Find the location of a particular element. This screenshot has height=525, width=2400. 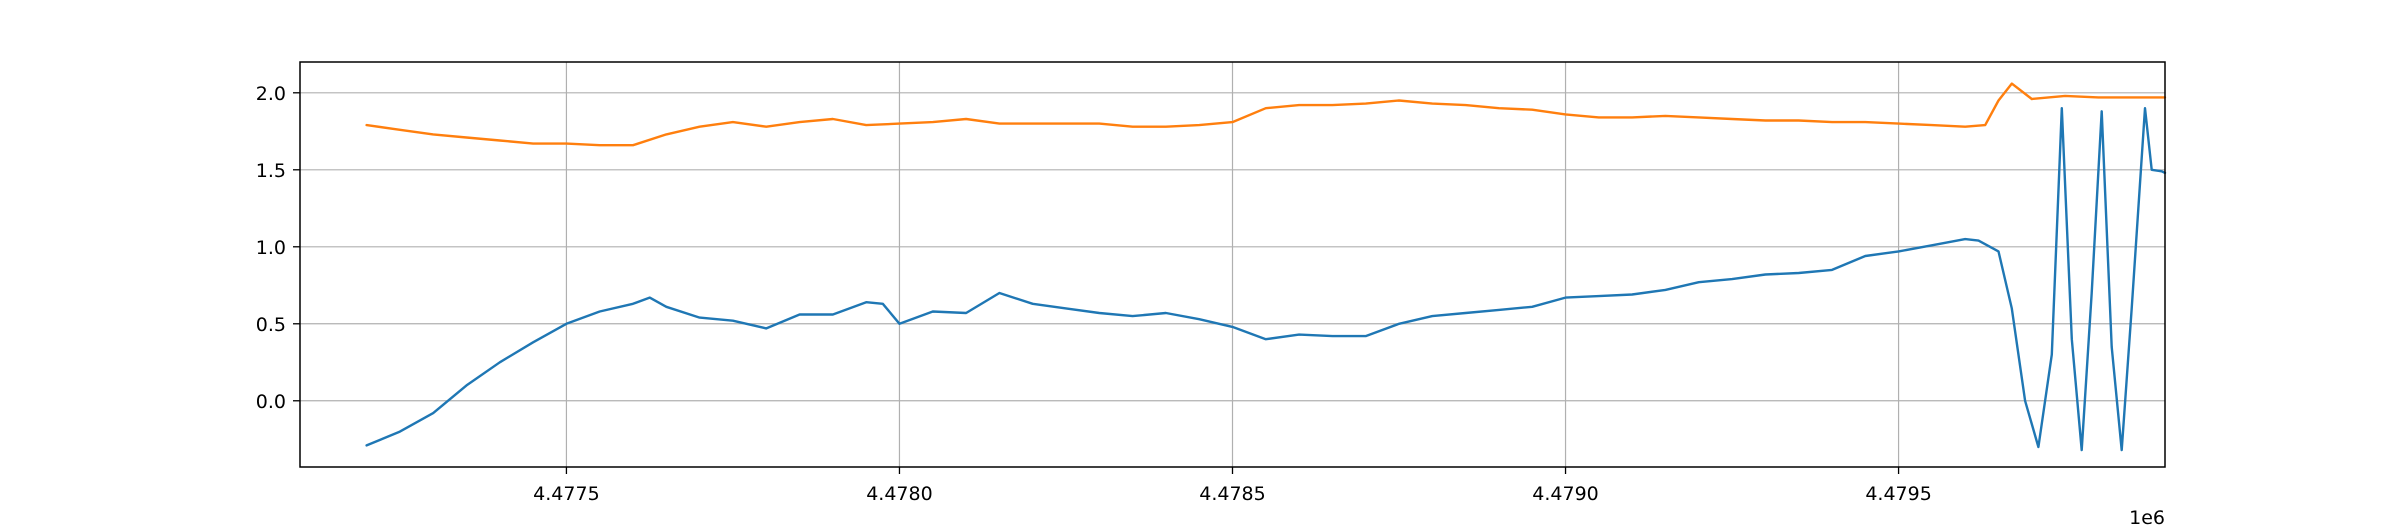

y-tick-label-3: 1.5 is located at coordinates (271, 171).